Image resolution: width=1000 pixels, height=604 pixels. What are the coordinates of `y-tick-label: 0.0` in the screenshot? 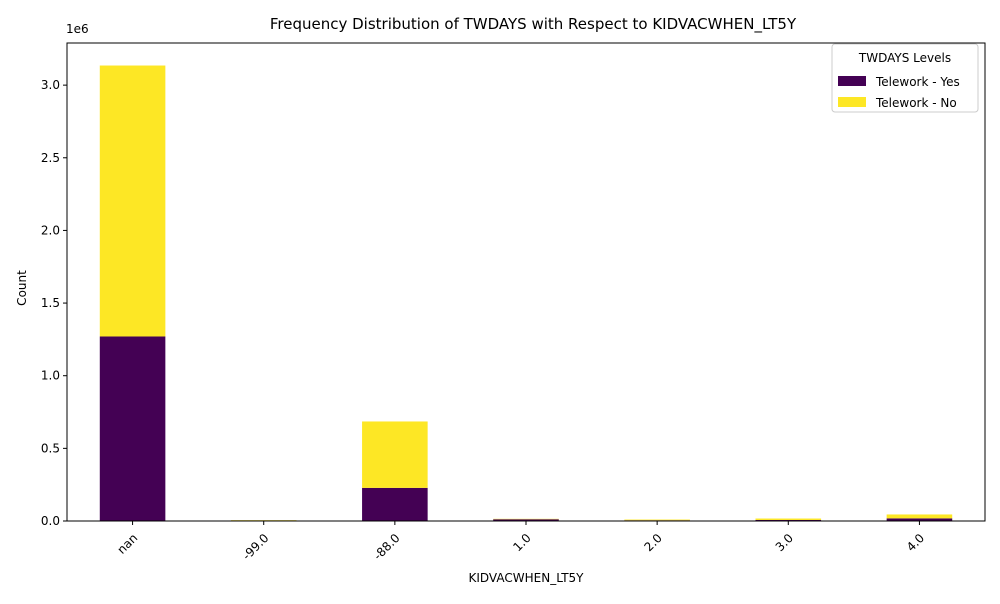 It's located at (50, 521).